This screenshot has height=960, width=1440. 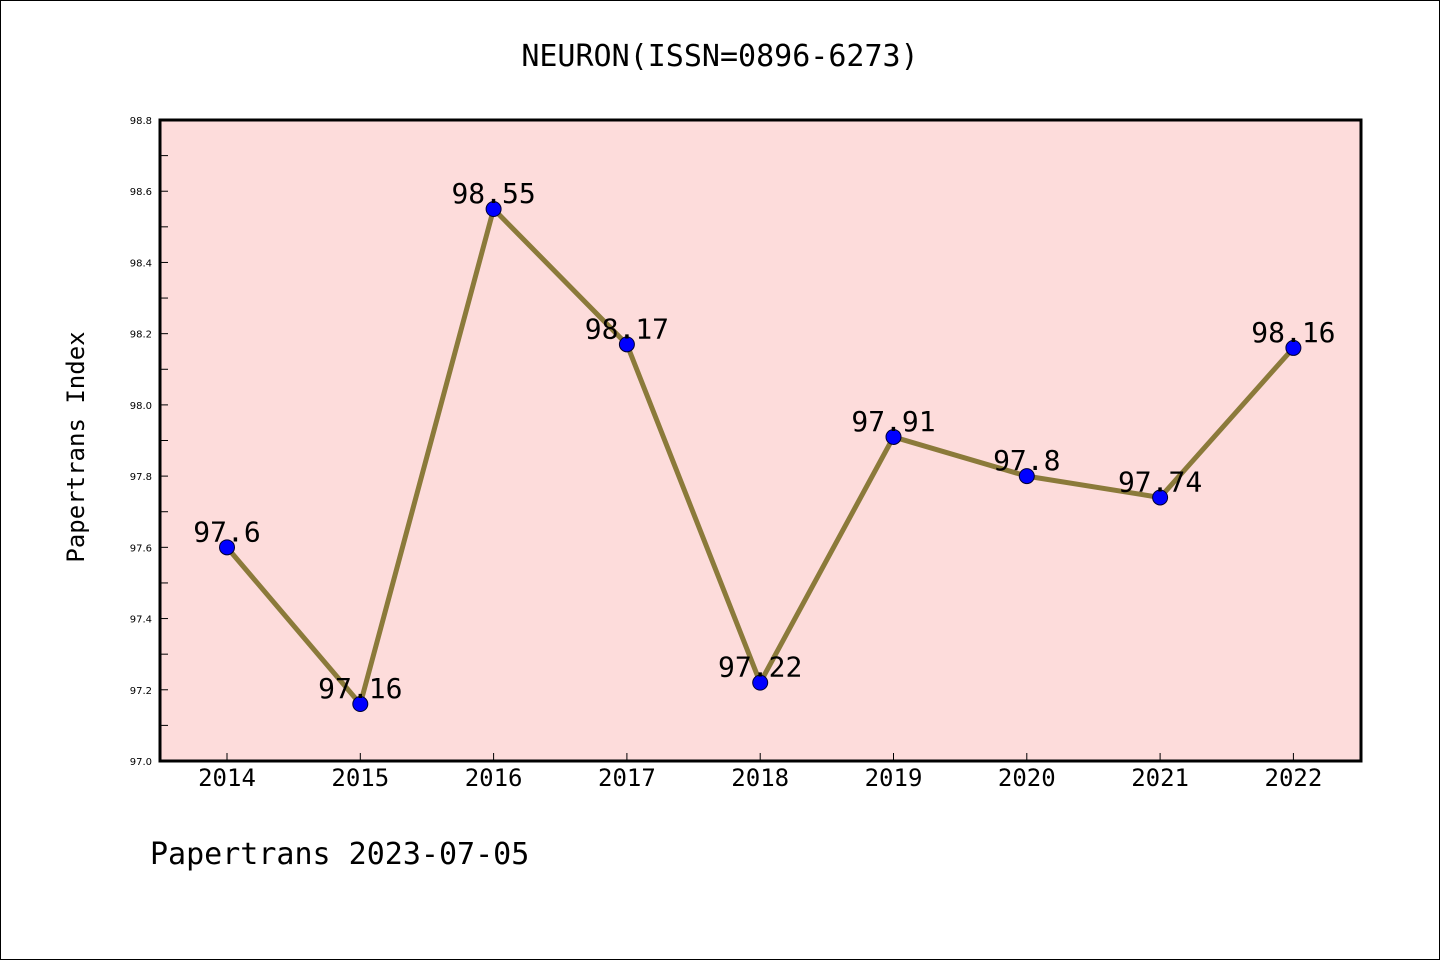 I want to click on x-tick-label: 2017, so click(x=627, y=778).